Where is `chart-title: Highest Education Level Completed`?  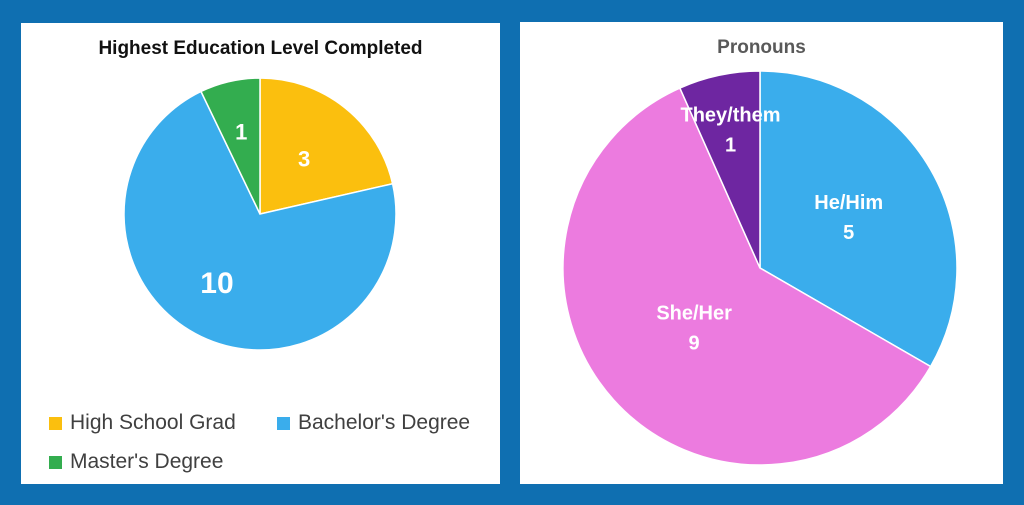
chart-title: Highest Education Level Completed is located at coordinates (260, 48).